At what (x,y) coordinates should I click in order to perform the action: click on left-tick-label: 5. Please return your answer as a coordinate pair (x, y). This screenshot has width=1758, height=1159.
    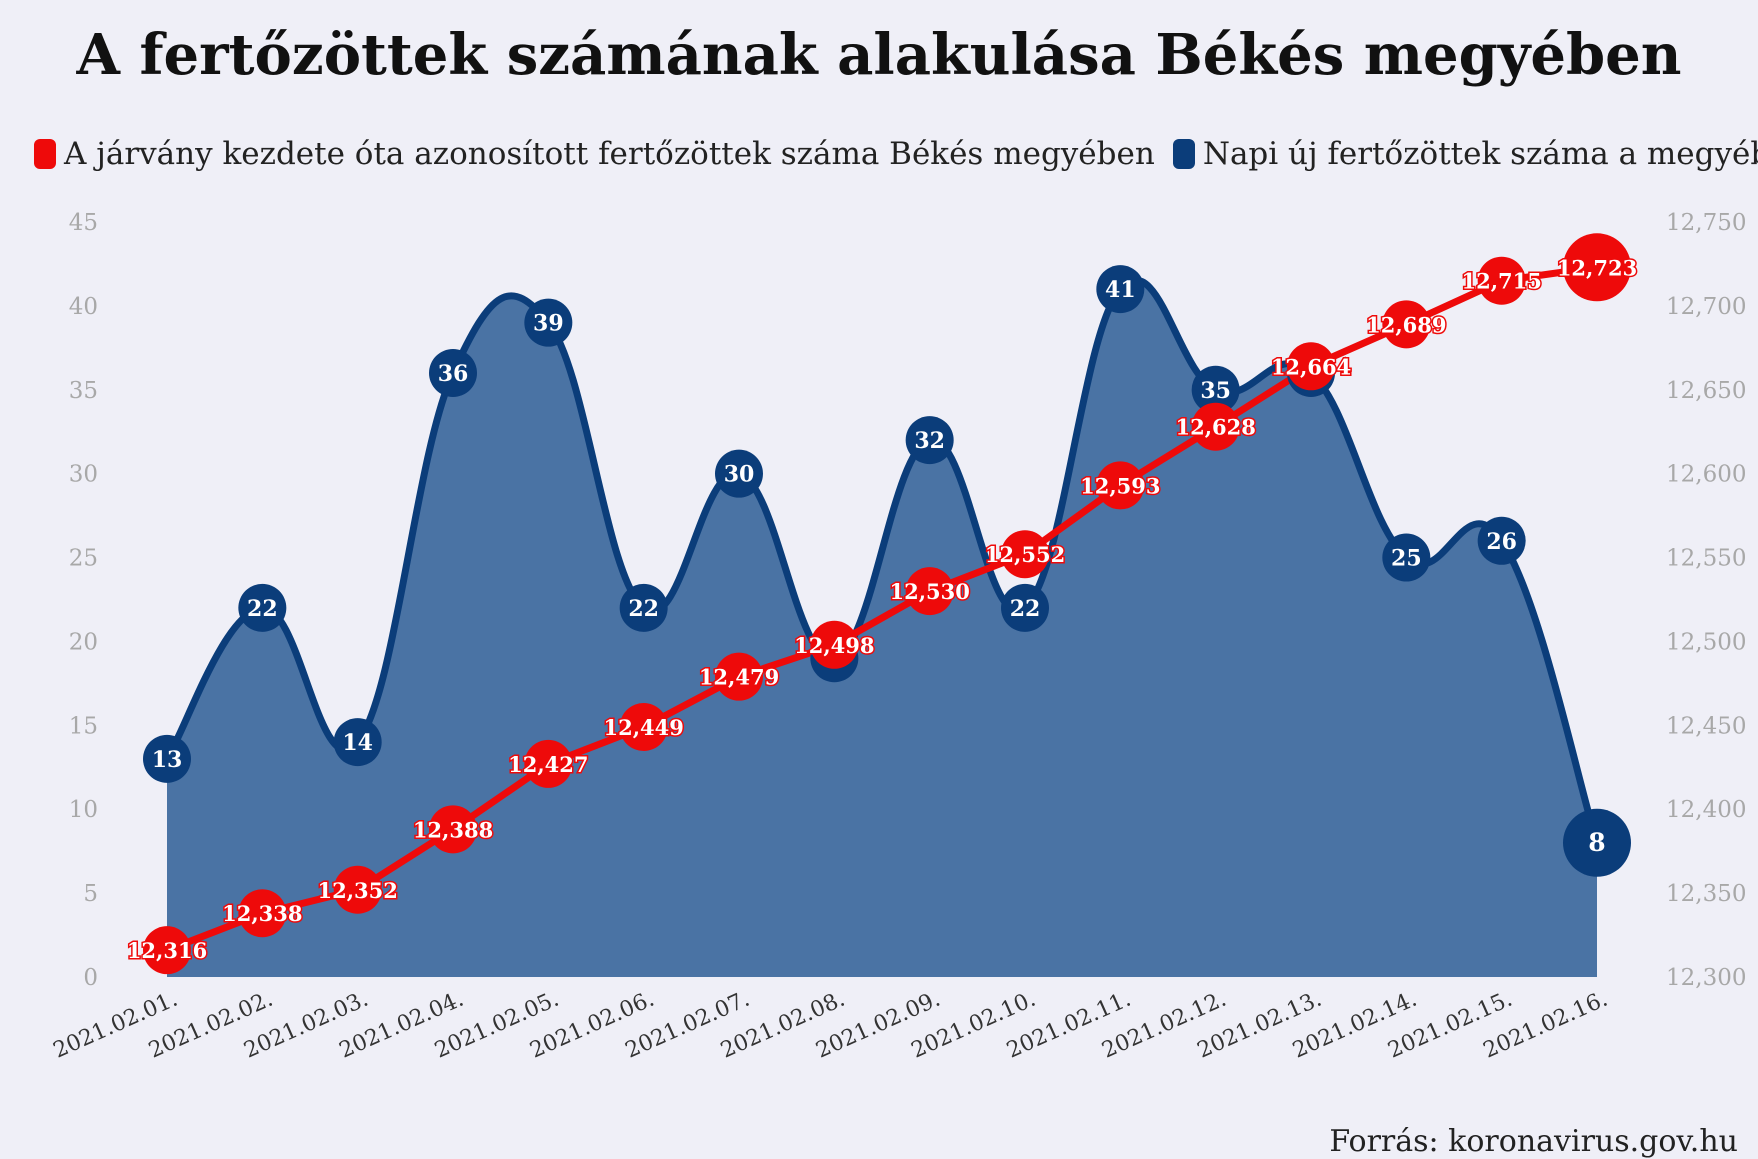
    Looking at the image, I should click on (90, 894).